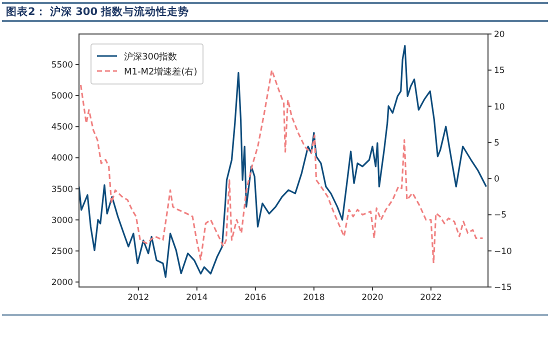 Image resolution: width=550 pixels, height=344 pixels. I want to click on x-tick-label: 2022, so click(431, 298).